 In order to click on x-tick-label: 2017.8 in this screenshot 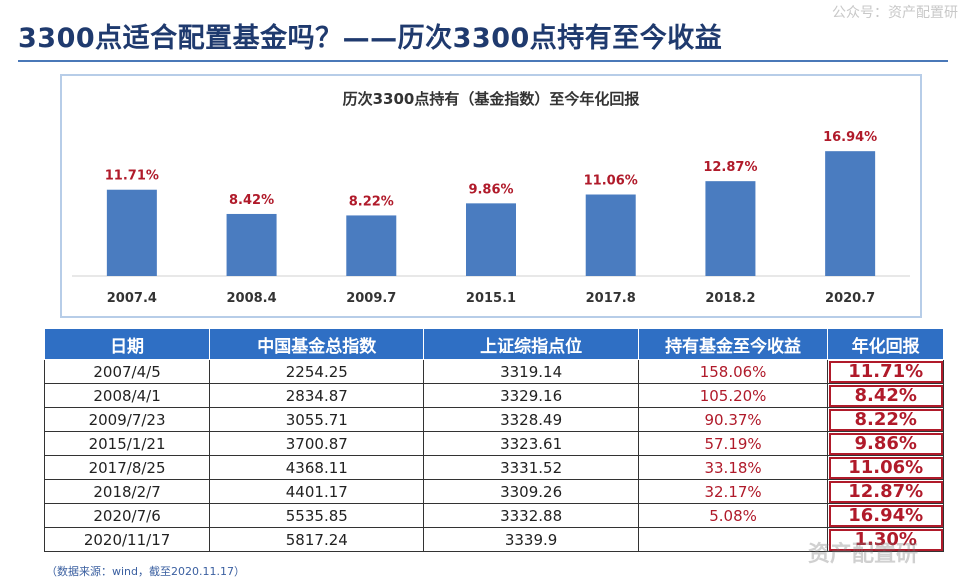, I will do `click(611, 298)`.